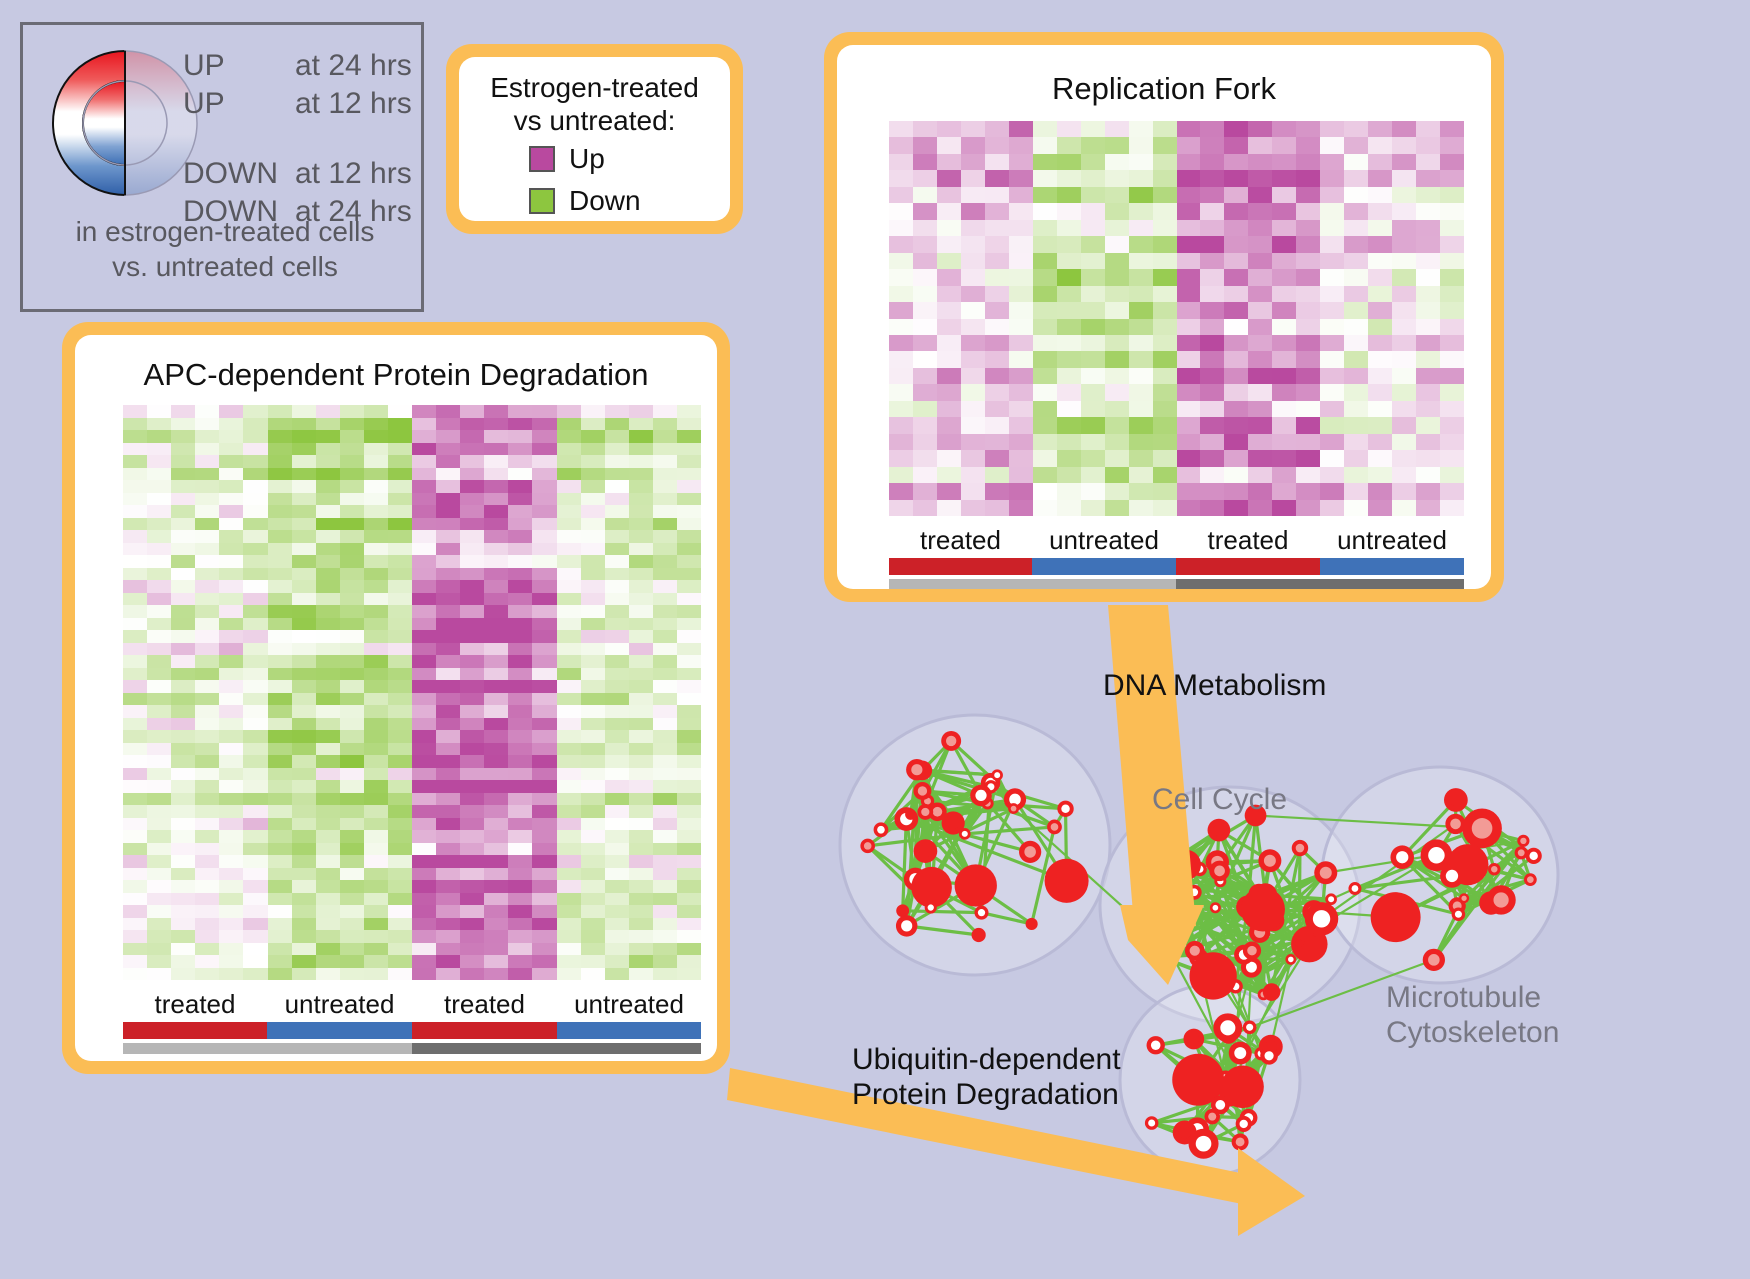  I want to click on caption-line-2: vs. untreated cells, so click(225, 266).